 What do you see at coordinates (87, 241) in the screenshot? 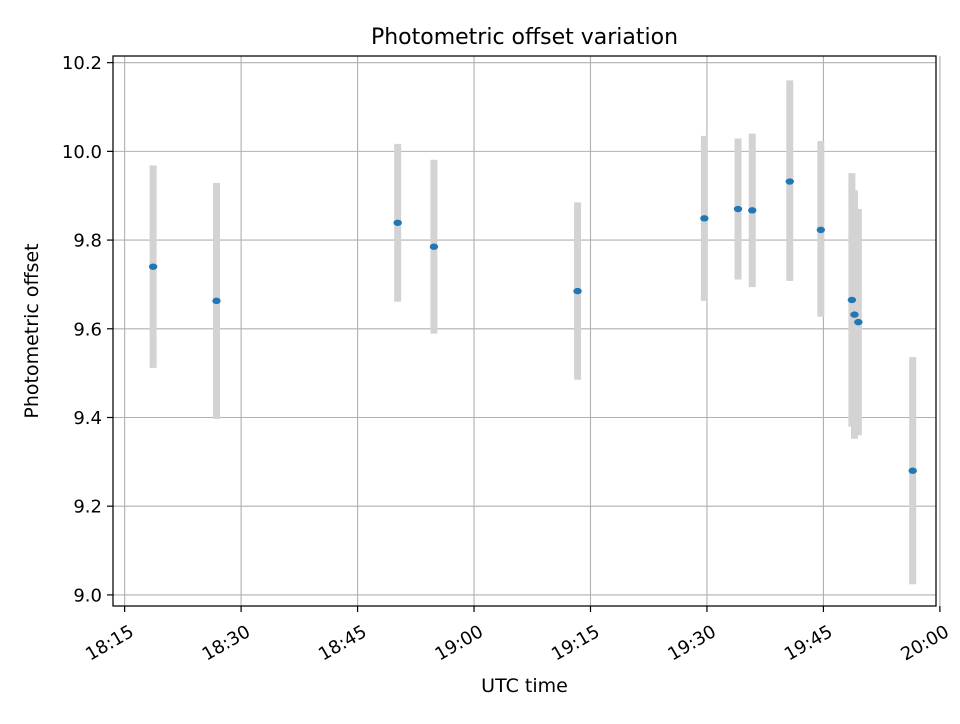
I see `y-tick-label: 9.8` at bounding box center [87, 241].